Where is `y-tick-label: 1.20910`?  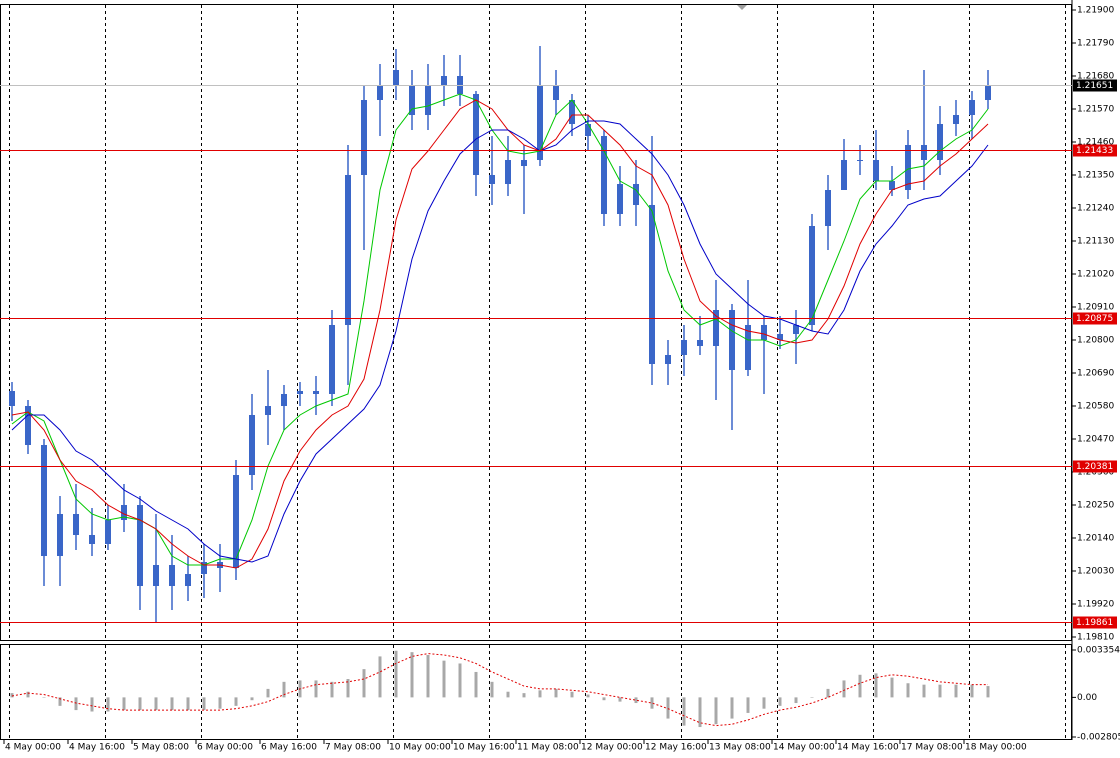 y-tick-label: 1.20910 is located at coordinates (1095, 308).